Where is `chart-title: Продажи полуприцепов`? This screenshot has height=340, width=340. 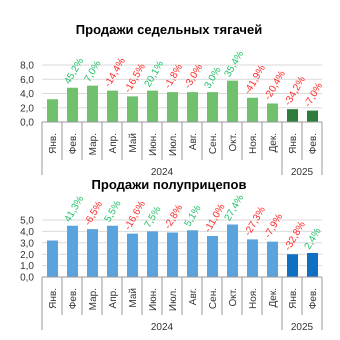 chart-title: Продажи полуприцепов is located at coordinates (169, 185).